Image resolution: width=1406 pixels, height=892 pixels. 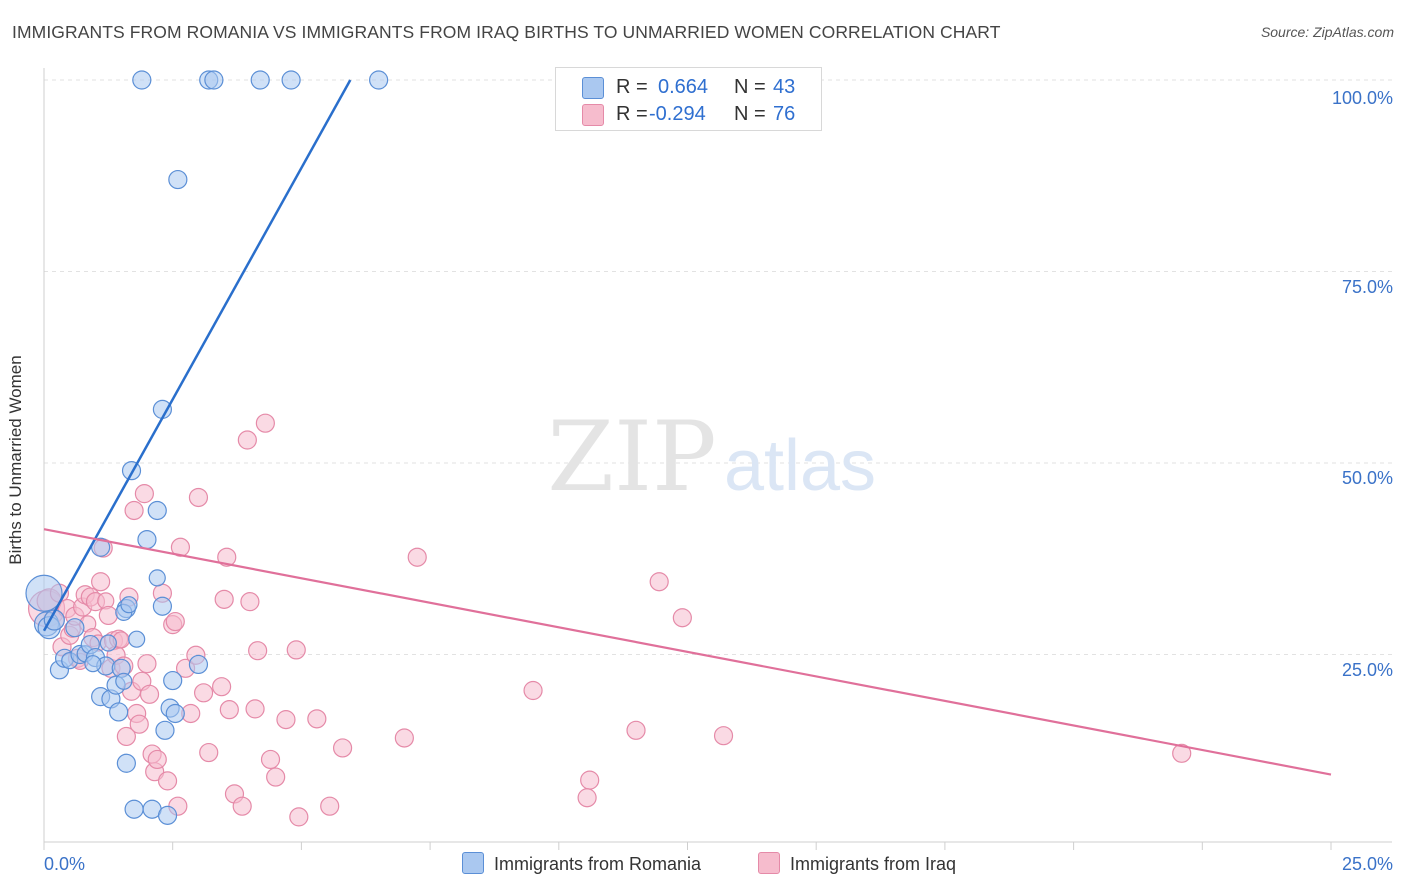 I want to click on y-tick-label: 100.0%, so click(x=1362, y=98).